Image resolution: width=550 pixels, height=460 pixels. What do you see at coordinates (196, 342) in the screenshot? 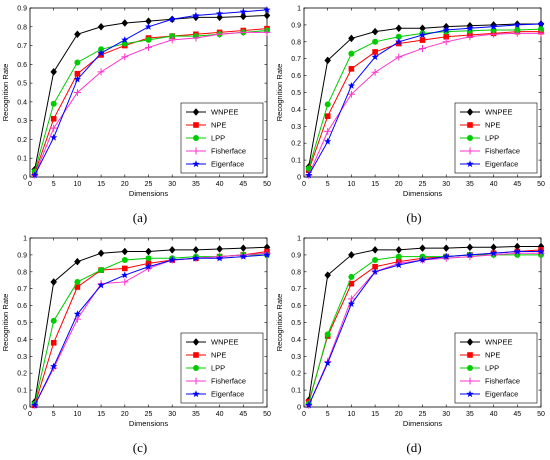
I see `legend-marker-wnpee` at bounding box center [196, 342].